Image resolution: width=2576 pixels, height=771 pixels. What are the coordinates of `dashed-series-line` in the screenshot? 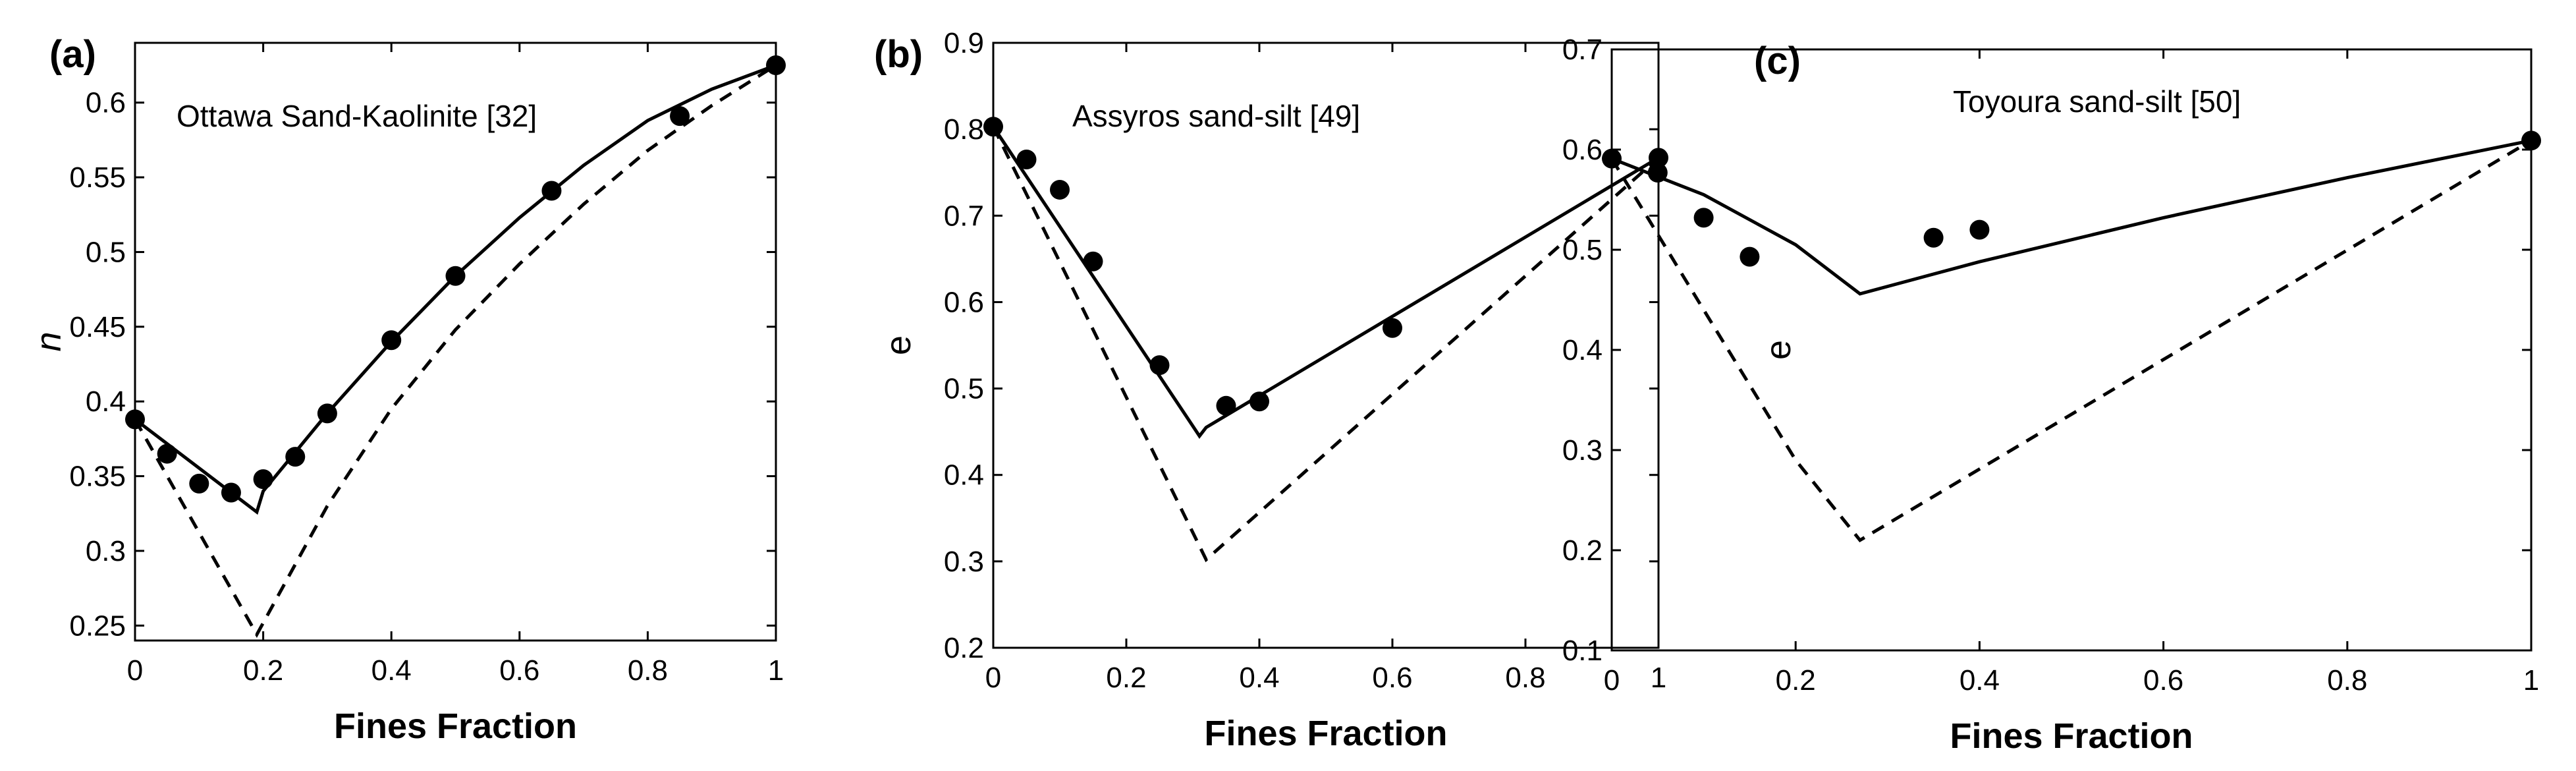 It's located at (1325, 344).